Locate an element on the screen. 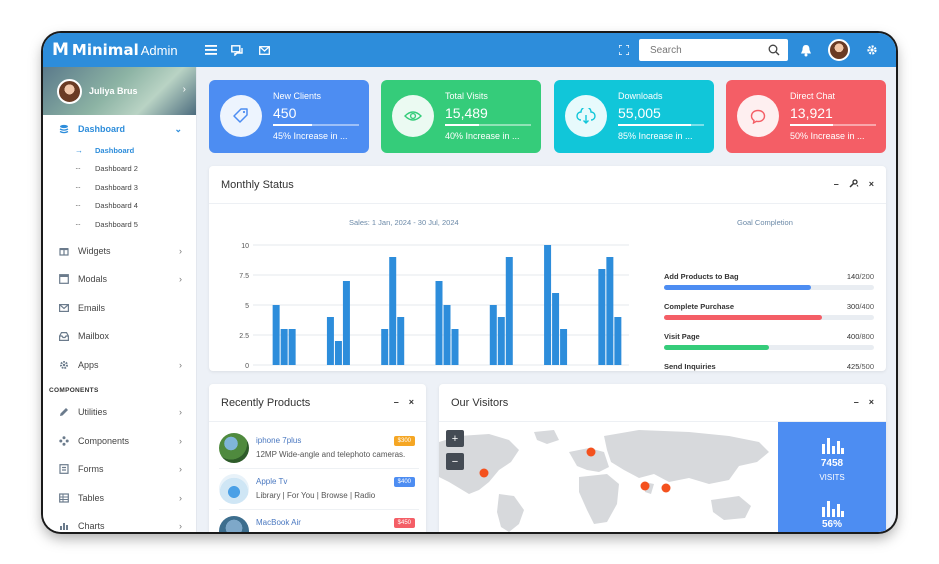  sidebar-item-label: Emails is located at coordinates (92, 307).